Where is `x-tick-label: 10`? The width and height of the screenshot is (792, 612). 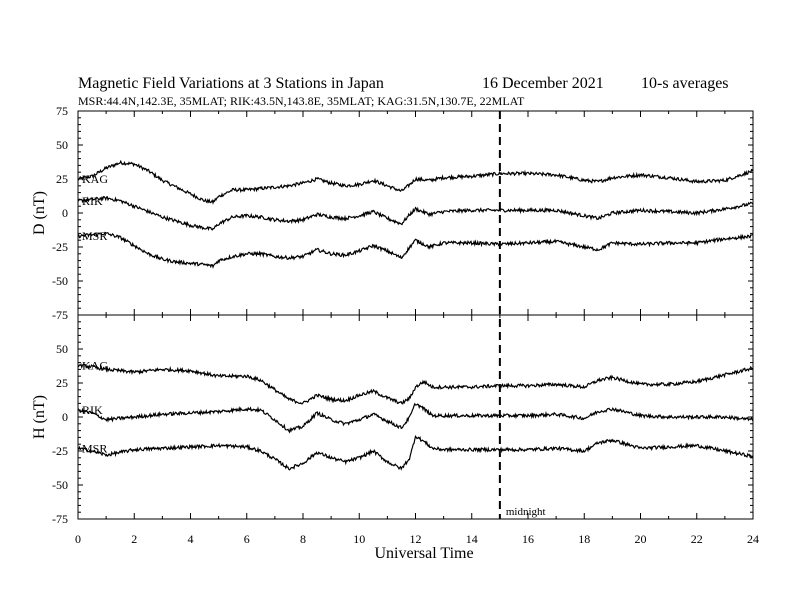 x-tick-label: 10 is located at coordinates (359, 539).